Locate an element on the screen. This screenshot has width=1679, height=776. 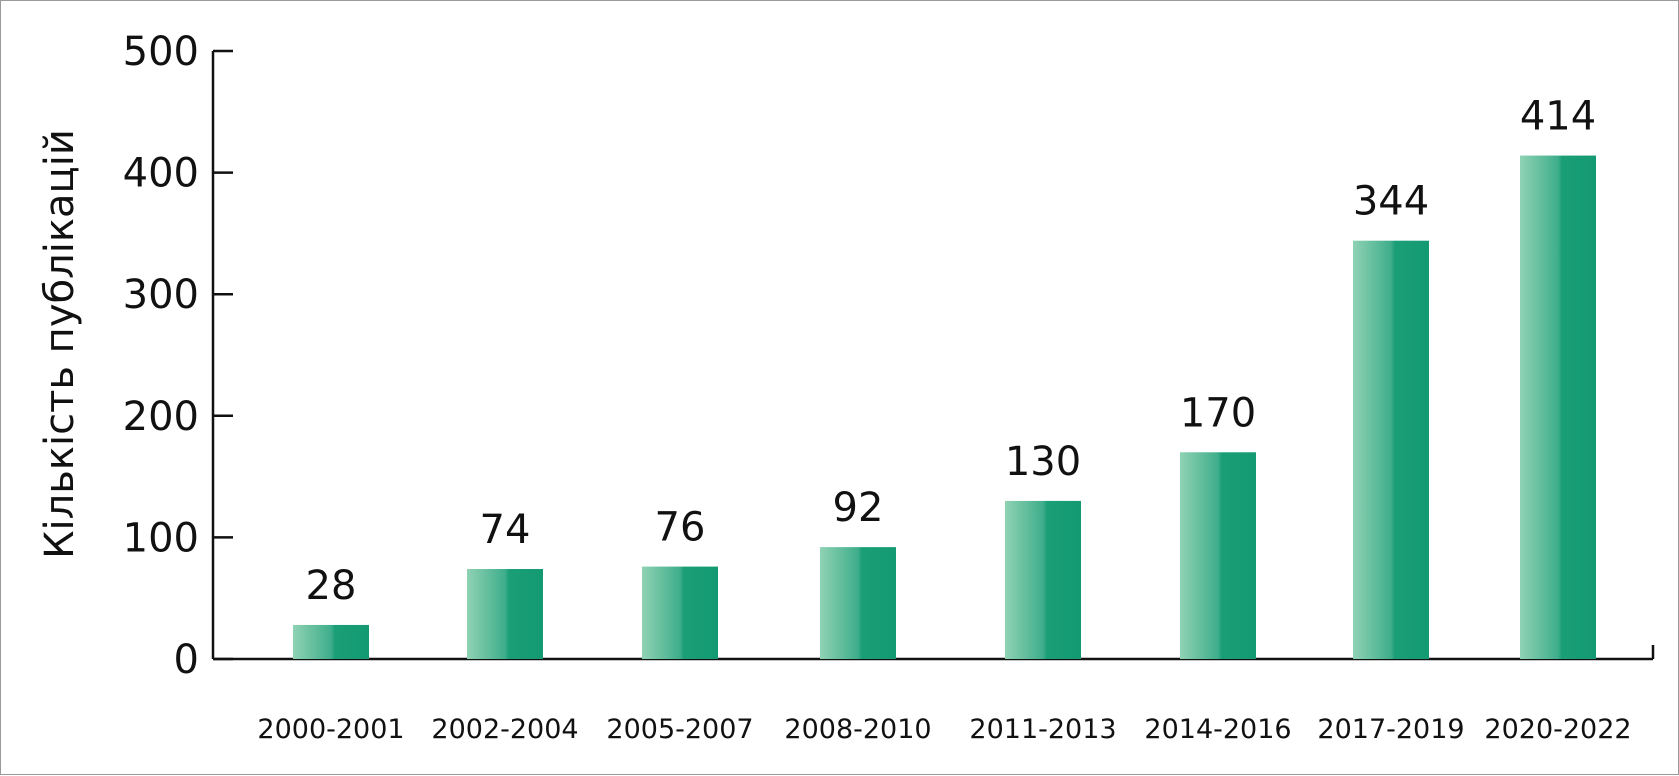
y-tick-label: 400 is located at coordinates (161, 174).